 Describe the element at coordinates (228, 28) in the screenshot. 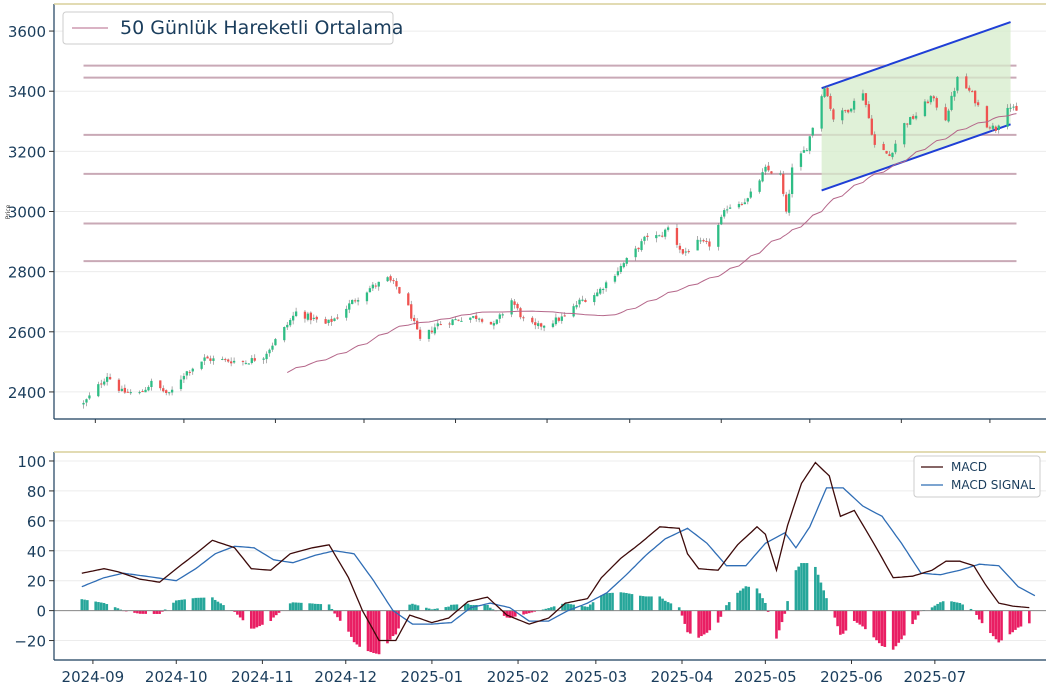

I see `price-legend-box` at that location.